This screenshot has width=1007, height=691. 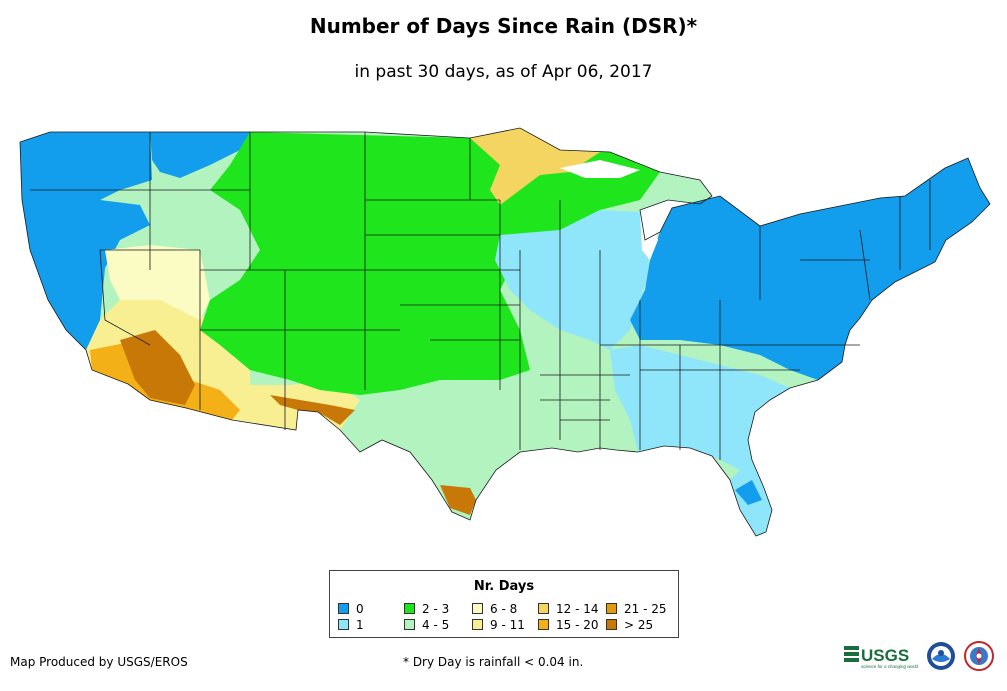 I want to click on legend-label: 0, so click(x=360, y=609).